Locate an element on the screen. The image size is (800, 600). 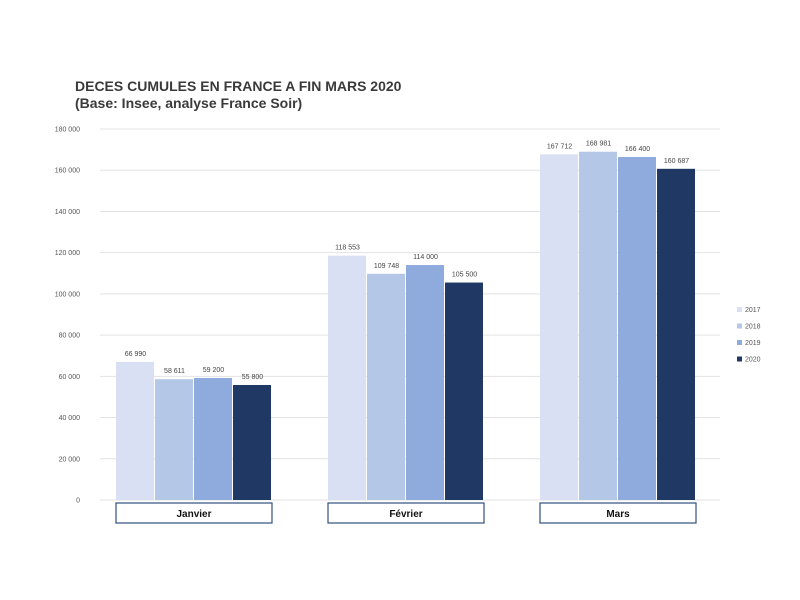
y-tick-label: 120 000 is located at coordinates (67, 253).